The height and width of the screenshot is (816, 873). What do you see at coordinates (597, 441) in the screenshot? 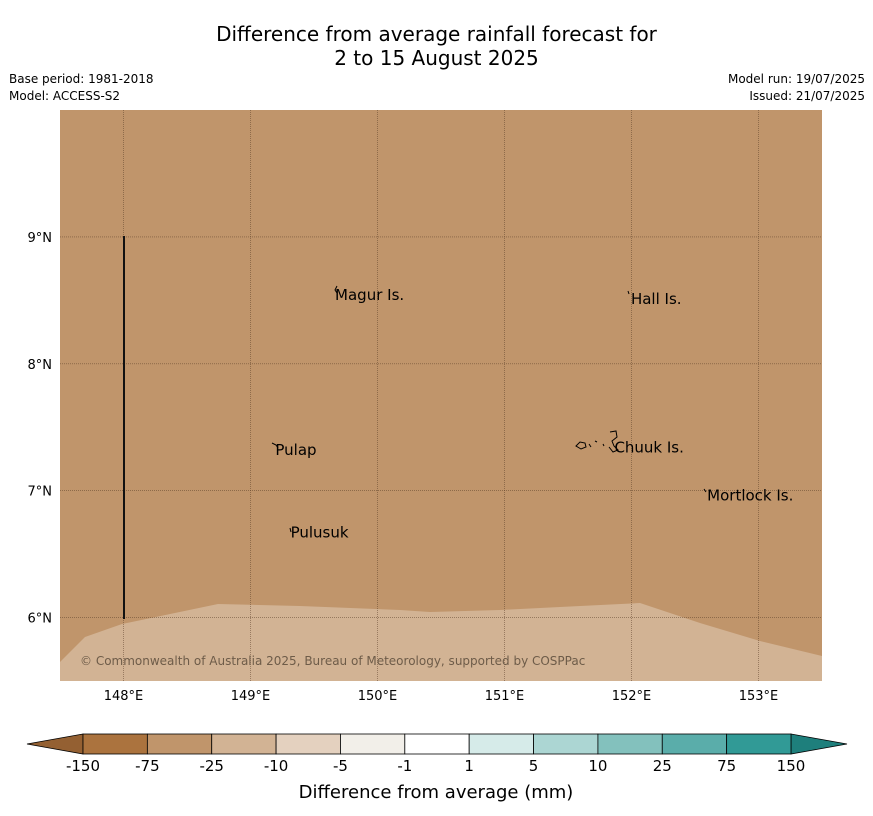
I see `chuuk-island-shapes` at bounding box center [597, 441].